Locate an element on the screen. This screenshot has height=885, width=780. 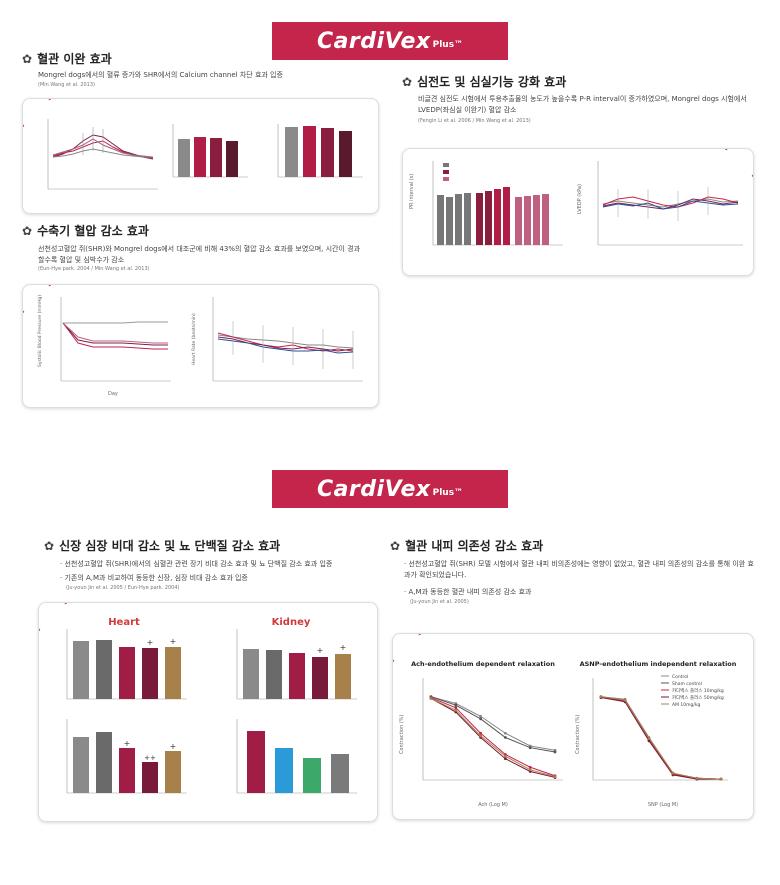
svg-text: Sham control is located at coordinates (687, 684).